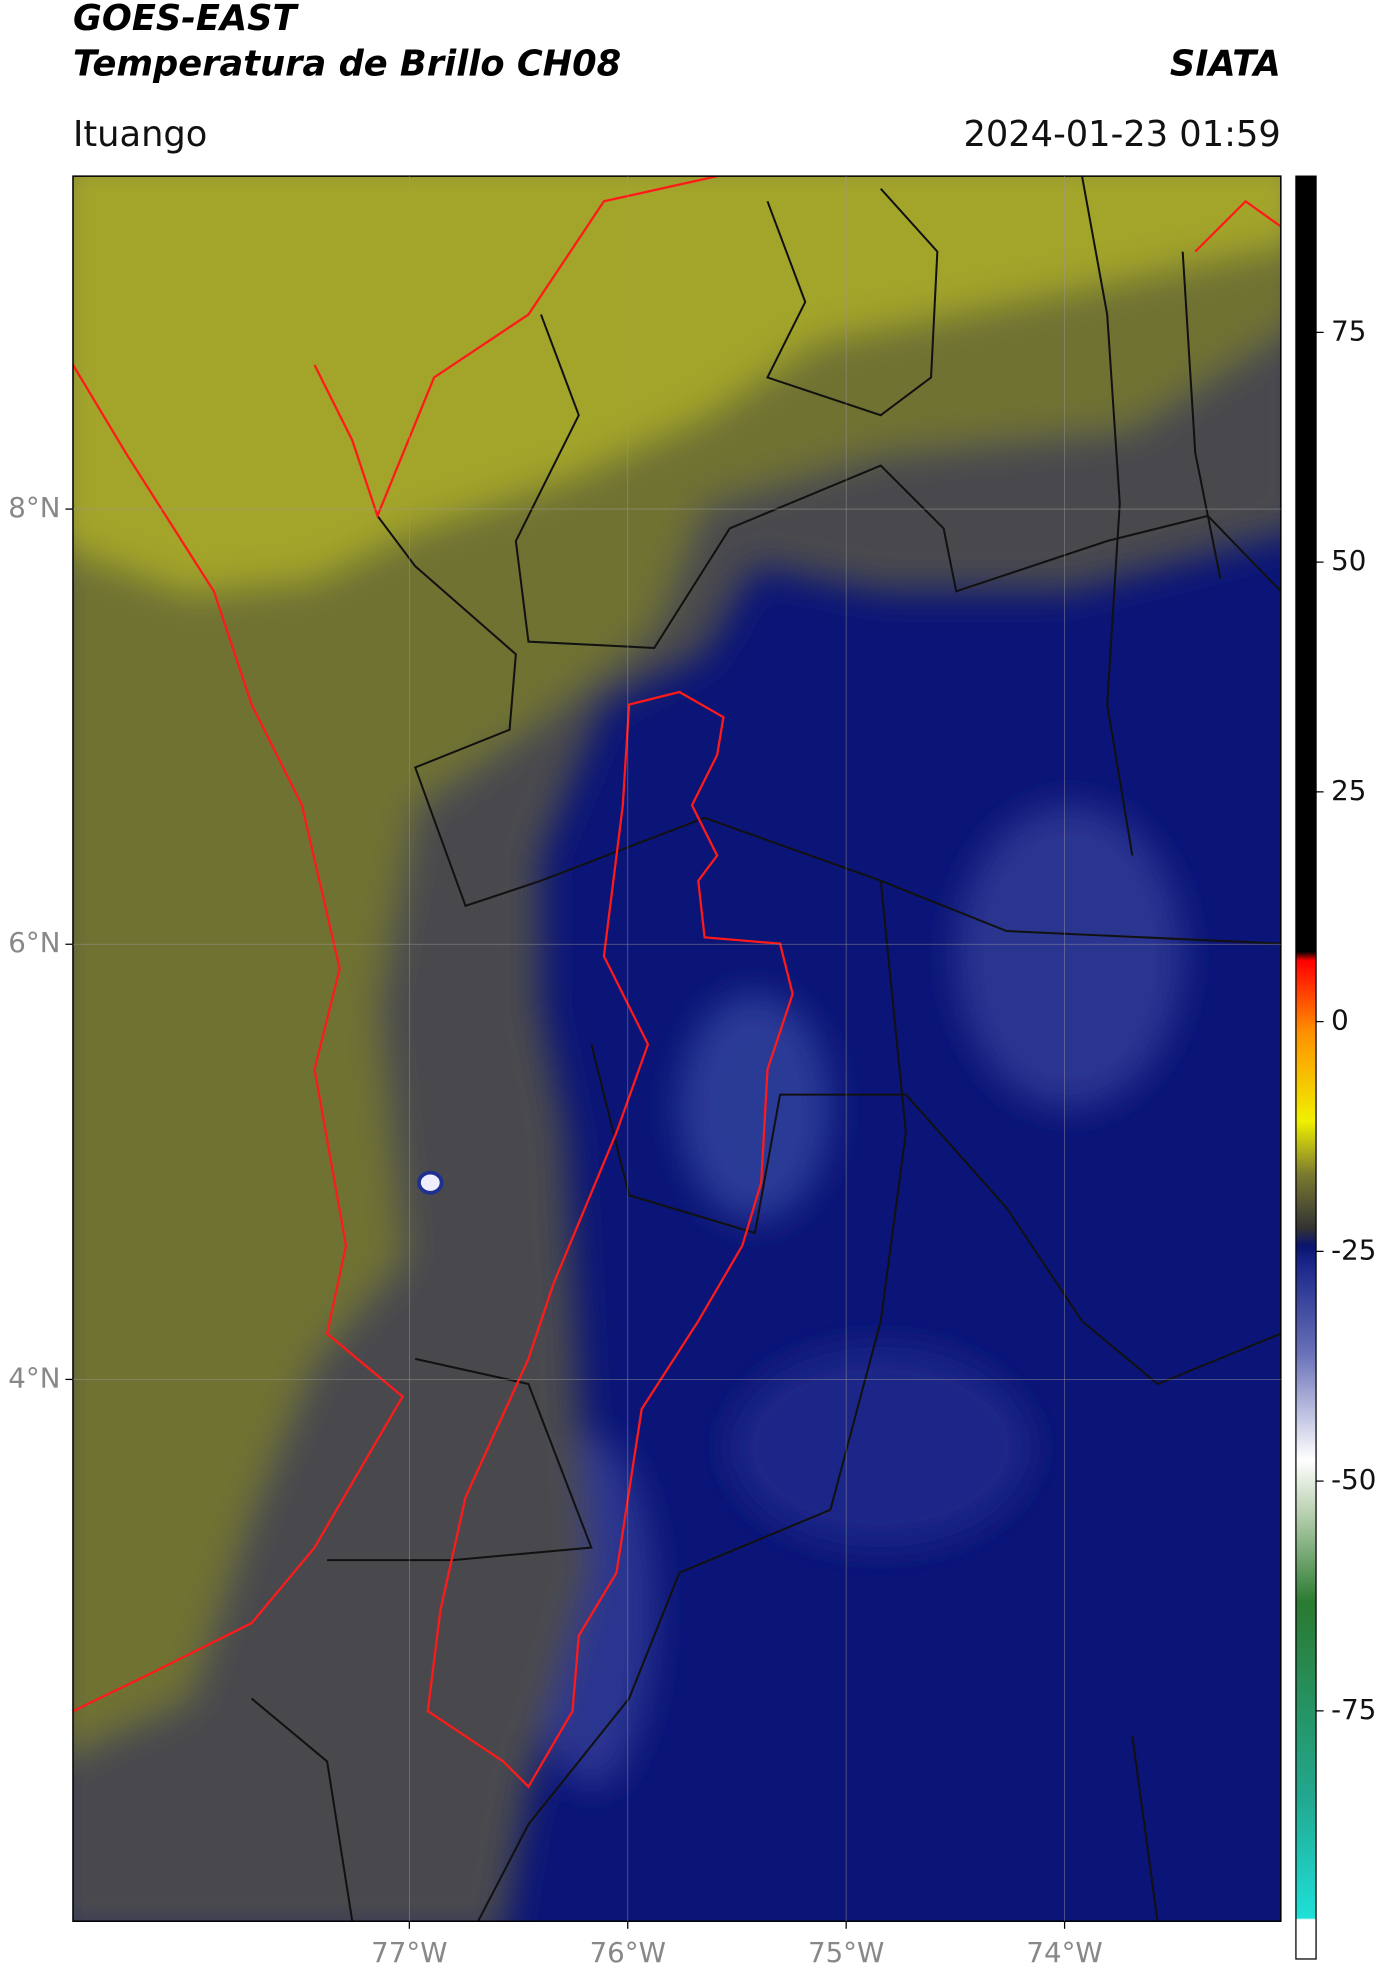  What do you see at coordinates (846, 1952) in the screenshot?
I see `x-tick-label: 75°W` at bounding box center [846, 1952].